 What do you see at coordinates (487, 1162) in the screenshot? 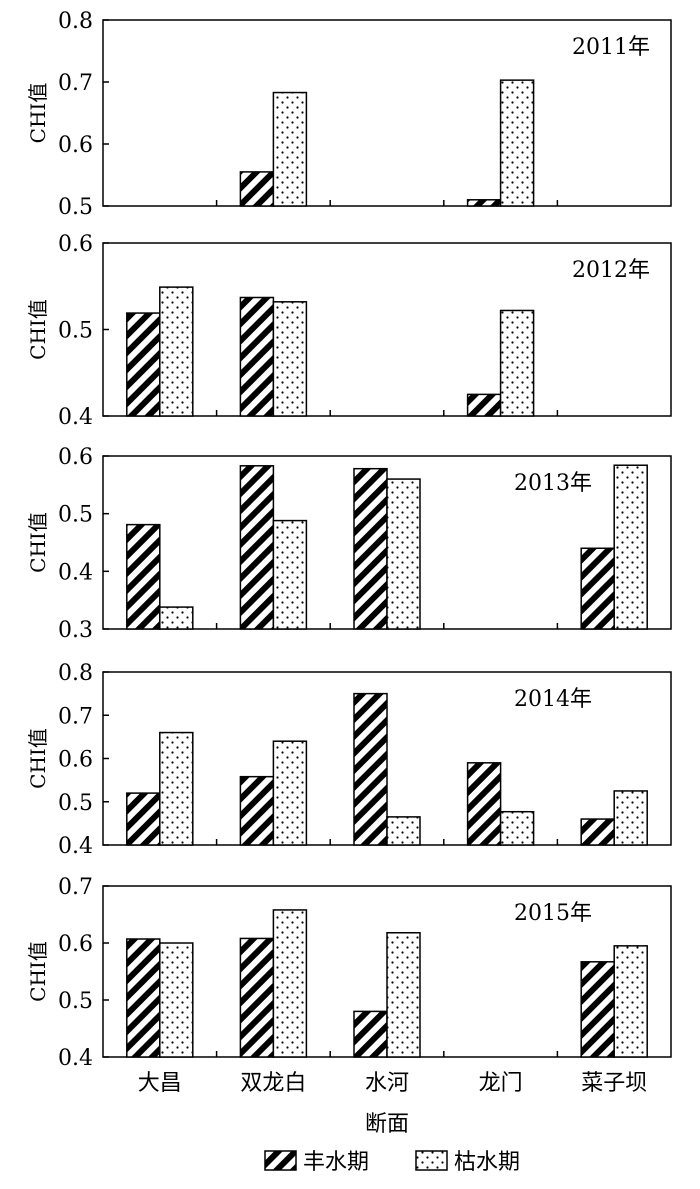
I see `legend-label: 枯水期` at bounding box center [487, 1162].